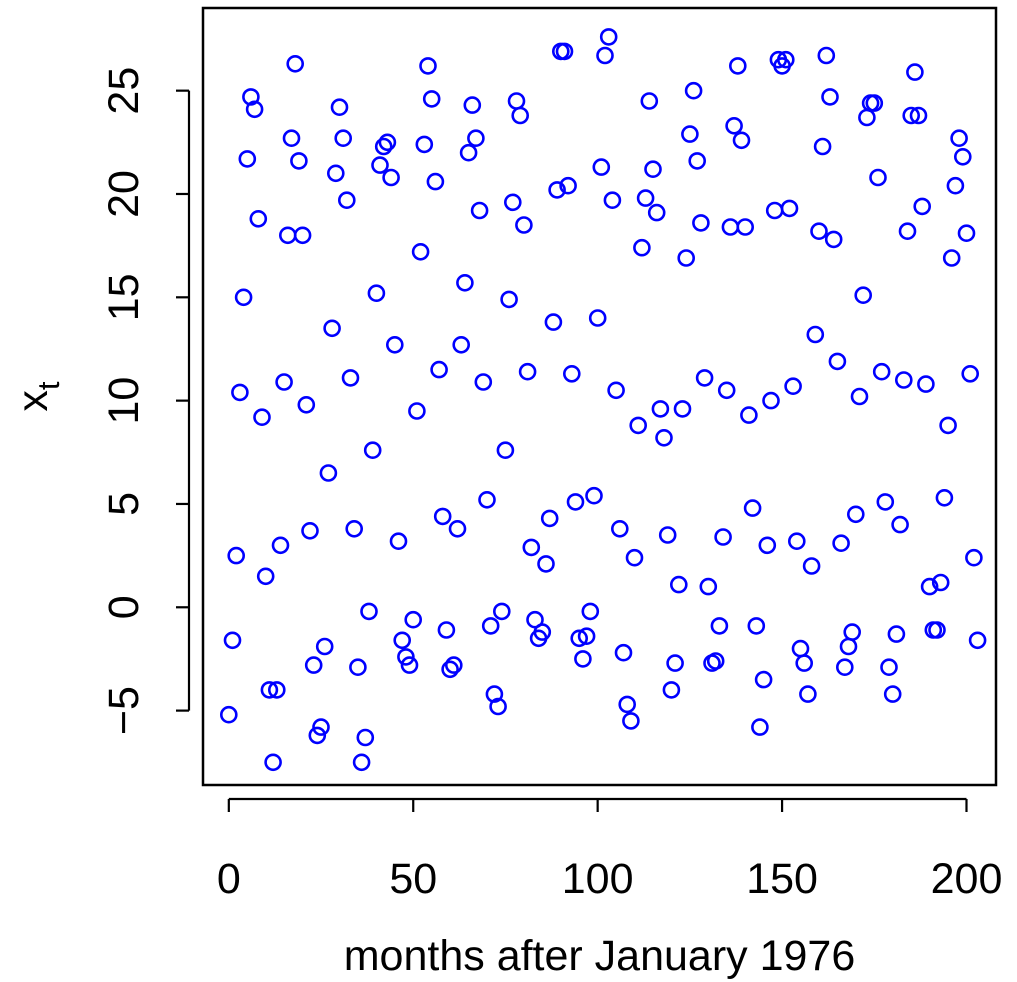 The width and height of the screenshot is (1017, 982). Describe the element at coordinates (124, 607) in the screenshot. I see `y-tick-label: 0` at that location.